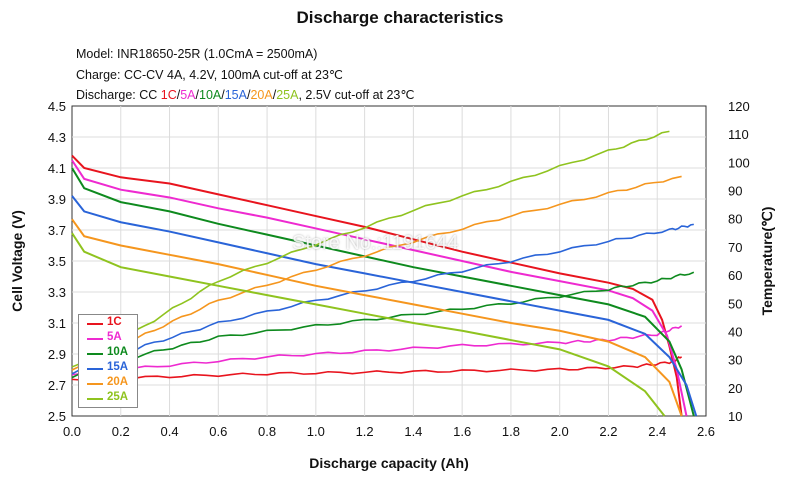 The width and height of the screenshot is (800, 498). What do you see at coordinates (735, 247) in the screenshot?
I see `y-right-tick-label: 70` at bounding box center [735, 247].